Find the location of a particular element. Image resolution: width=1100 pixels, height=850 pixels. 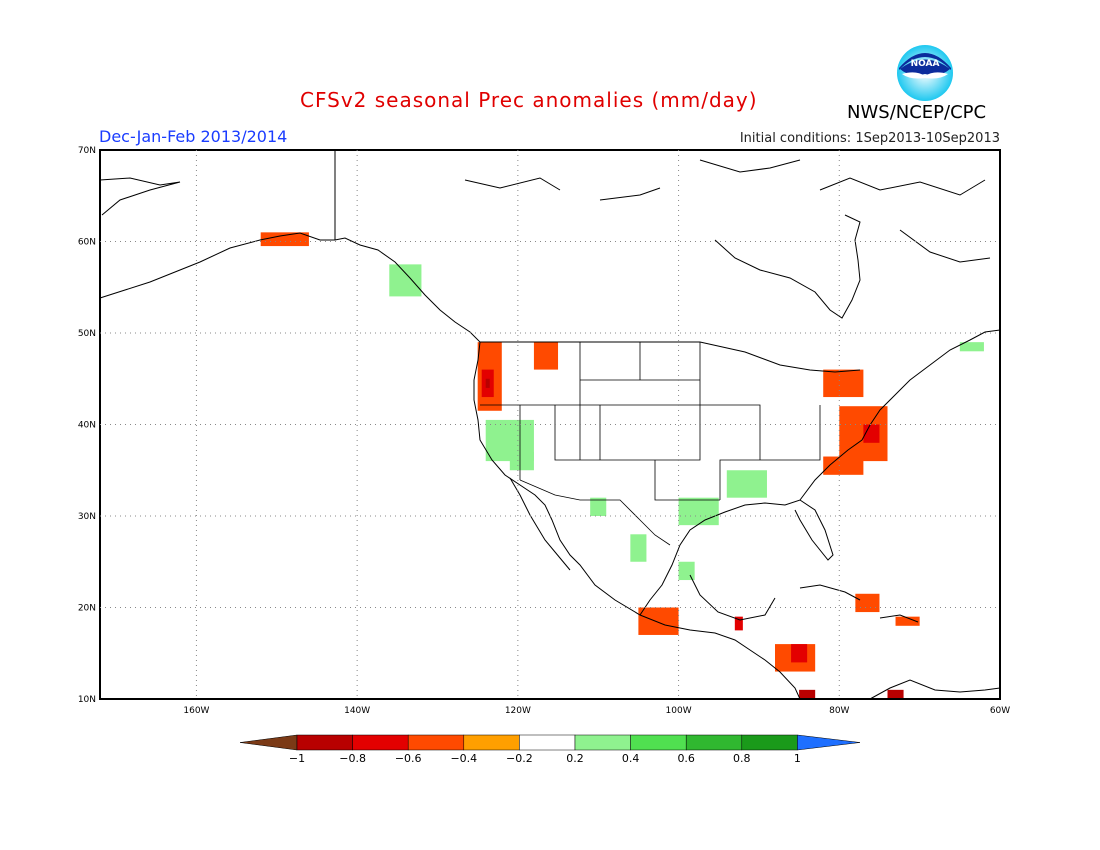

colorbar-tick-label: −0.6 is located at coordinates (408, 758).